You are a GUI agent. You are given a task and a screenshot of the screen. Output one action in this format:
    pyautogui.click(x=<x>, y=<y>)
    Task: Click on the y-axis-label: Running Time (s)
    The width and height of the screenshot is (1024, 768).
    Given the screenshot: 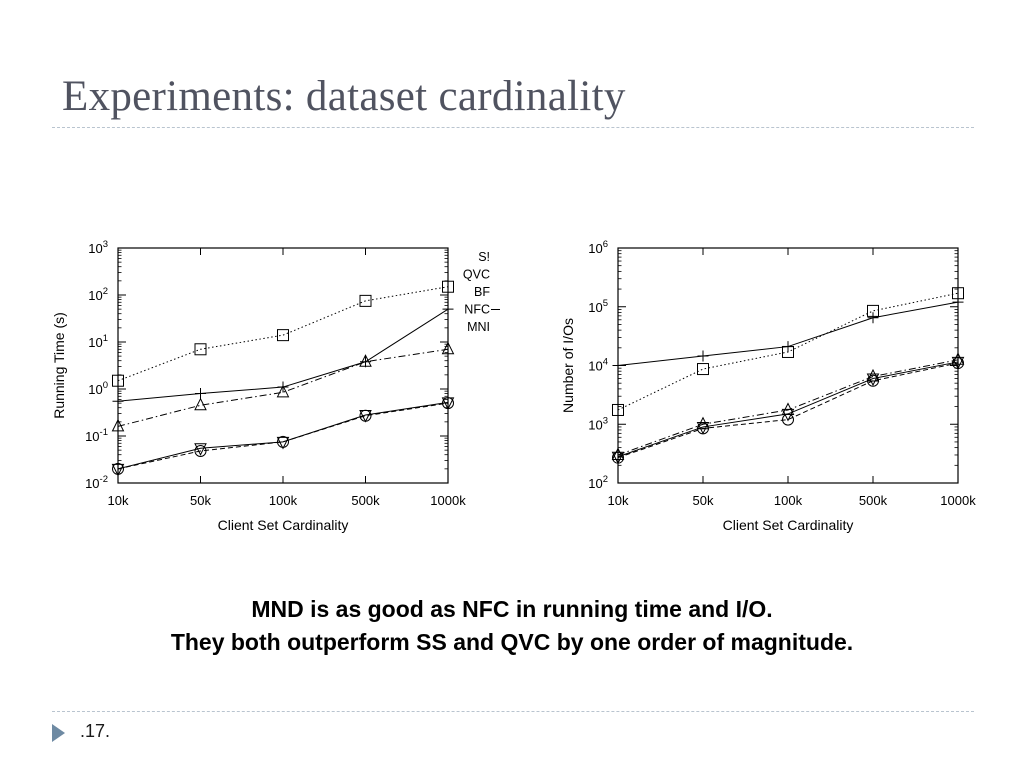 What is the action you would take?
    pyautogui.click(x=59, y=365)
    